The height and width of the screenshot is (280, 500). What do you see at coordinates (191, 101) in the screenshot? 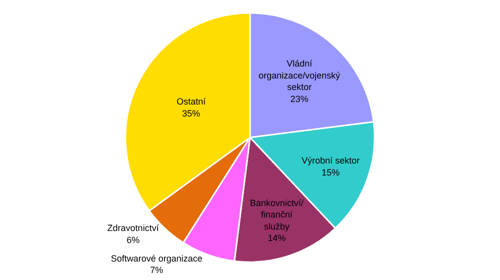
I see `slice-label: Ostatní` at bounding box center [191, 101].